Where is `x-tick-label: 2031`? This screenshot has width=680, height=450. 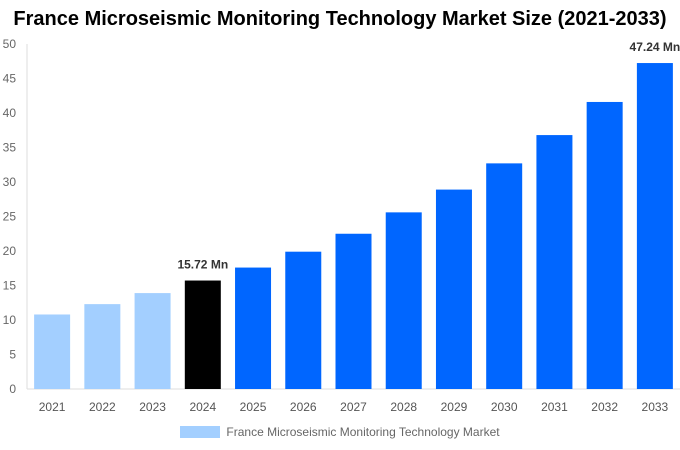
x-tick-label: 2031 is located at coordinates (554, 407).